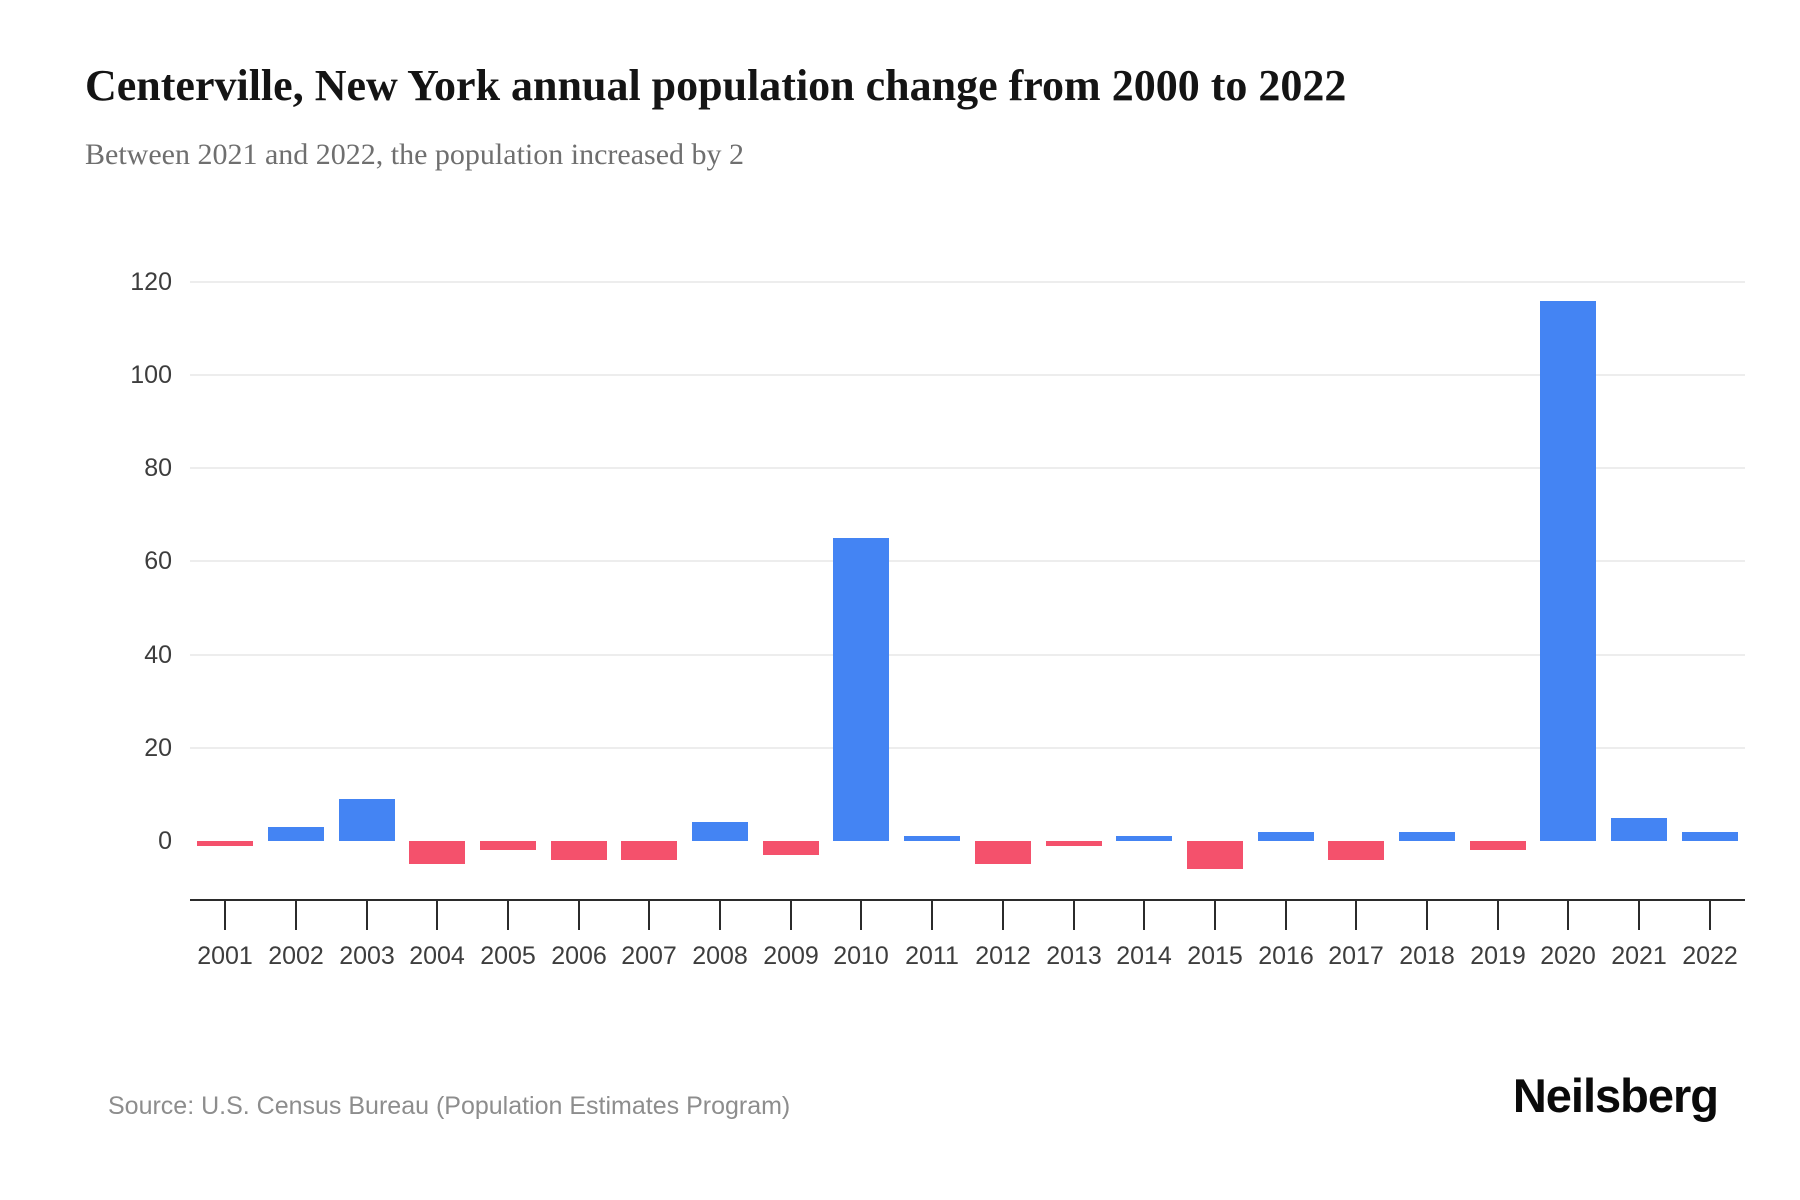 The image size is (1800, 1200). Describe the element at coordinates (649, 850) in the screenshot. I see `bar-2007` at that location.